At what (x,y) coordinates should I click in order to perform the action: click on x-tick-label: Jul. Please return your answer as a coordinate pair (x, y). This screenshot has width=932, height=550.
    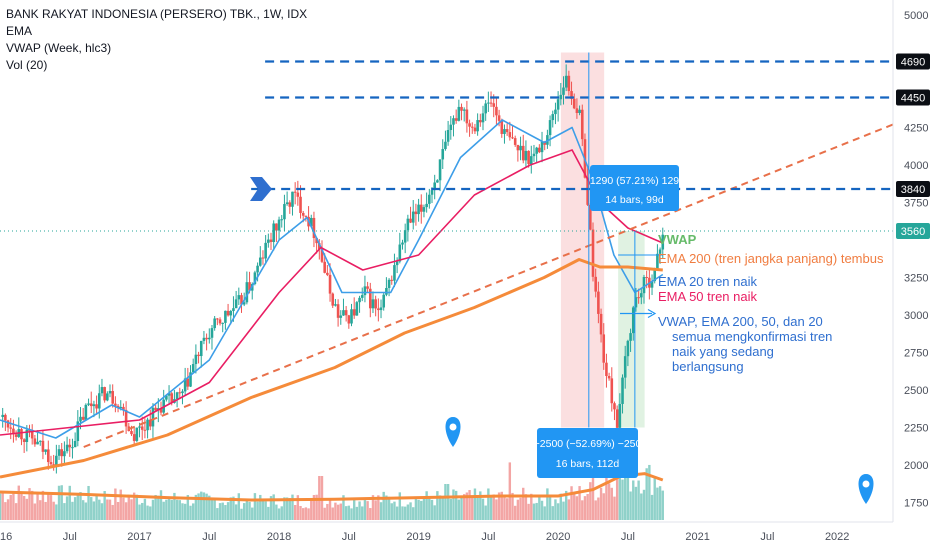
    Looking at the image, I should click on (209, 537).